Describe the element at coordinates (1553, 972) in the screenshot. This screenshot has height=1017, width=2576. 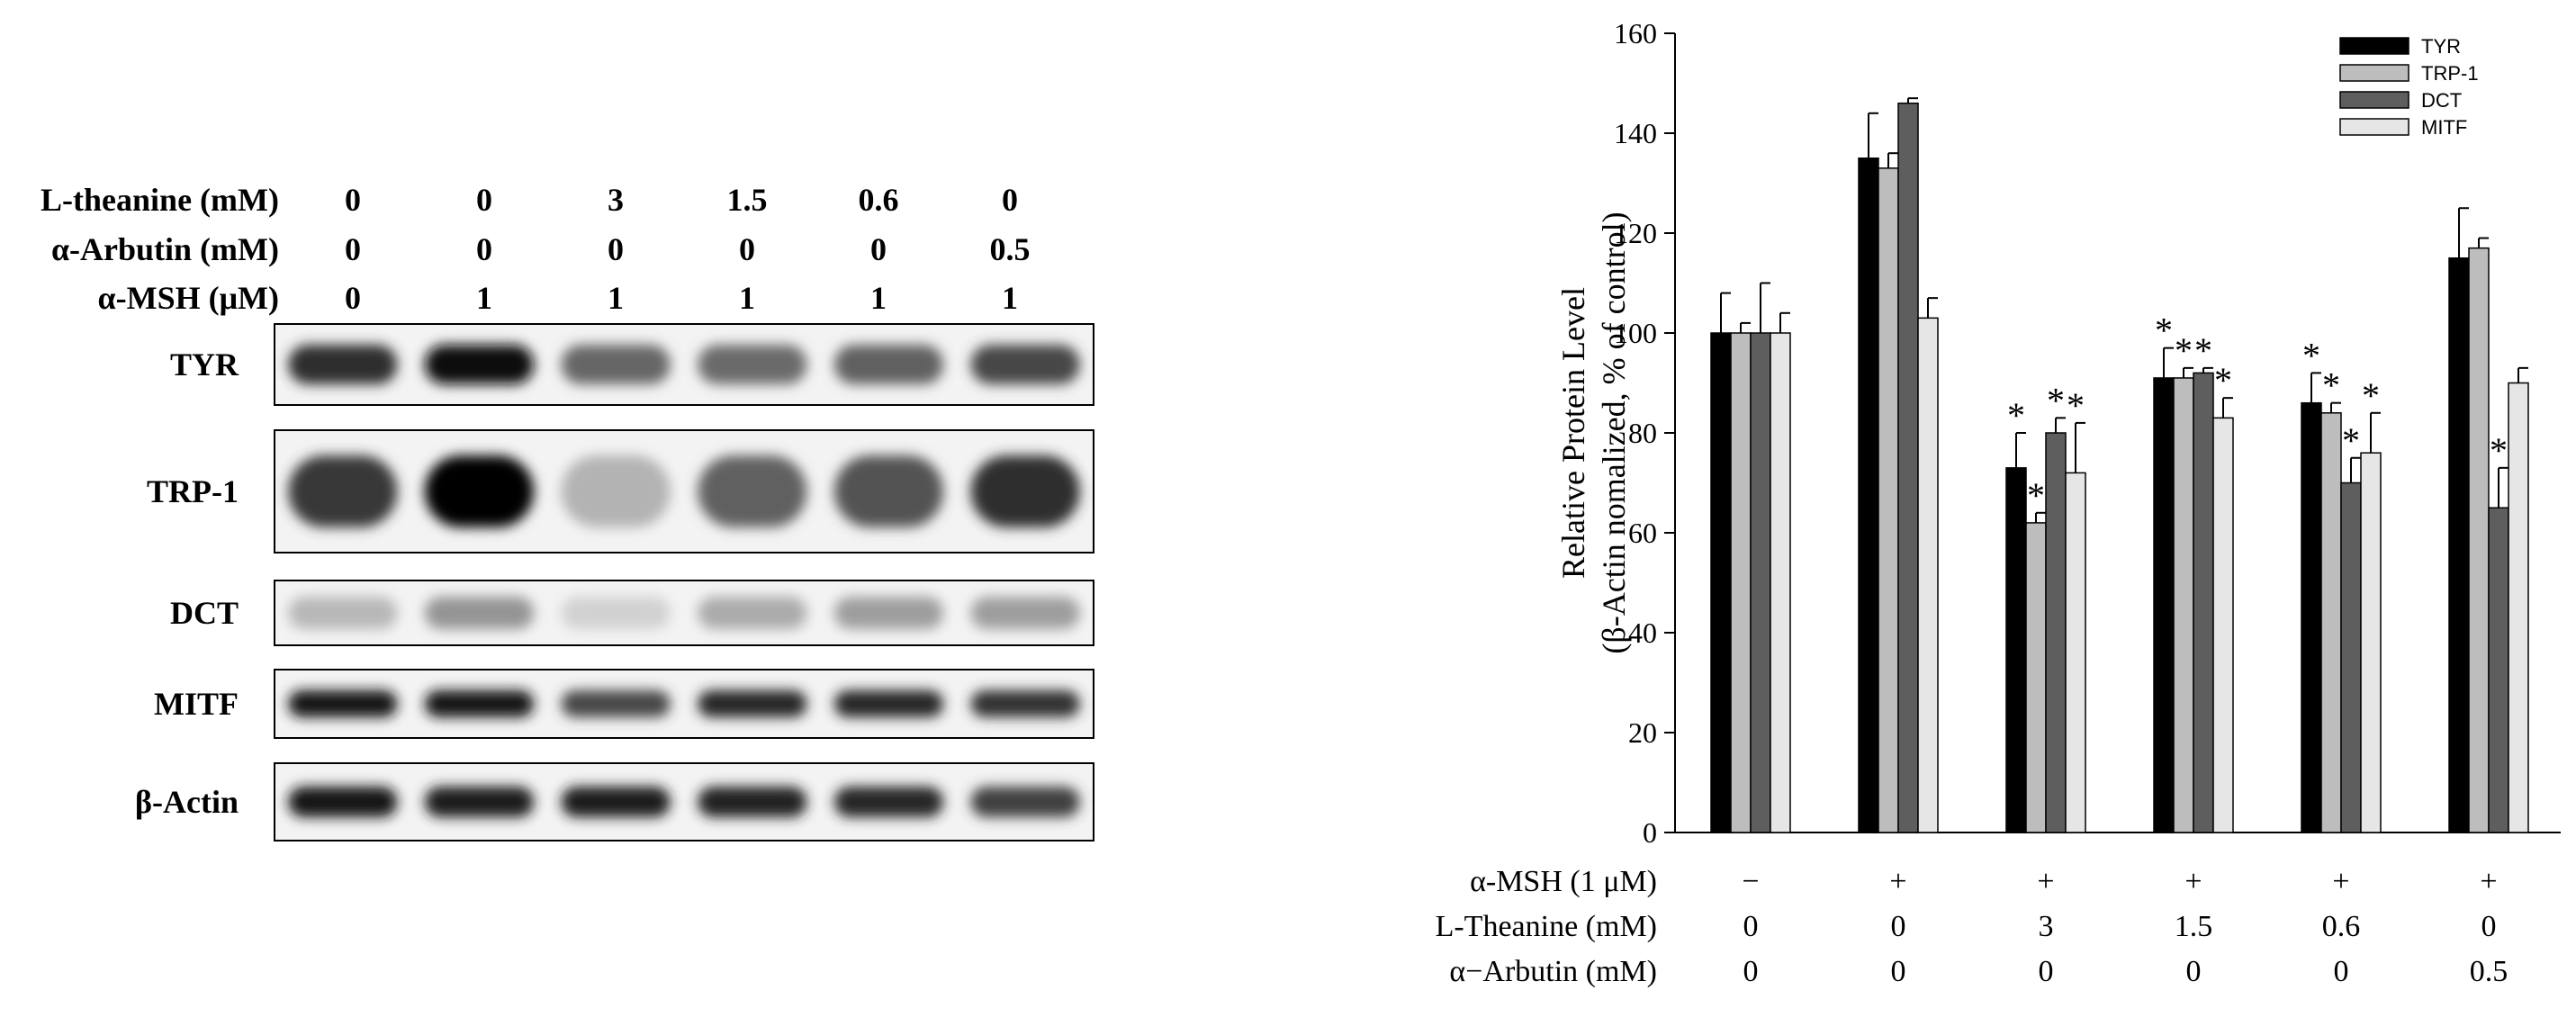
I see `condition-label: α−Arbutin (mM)` at that location.